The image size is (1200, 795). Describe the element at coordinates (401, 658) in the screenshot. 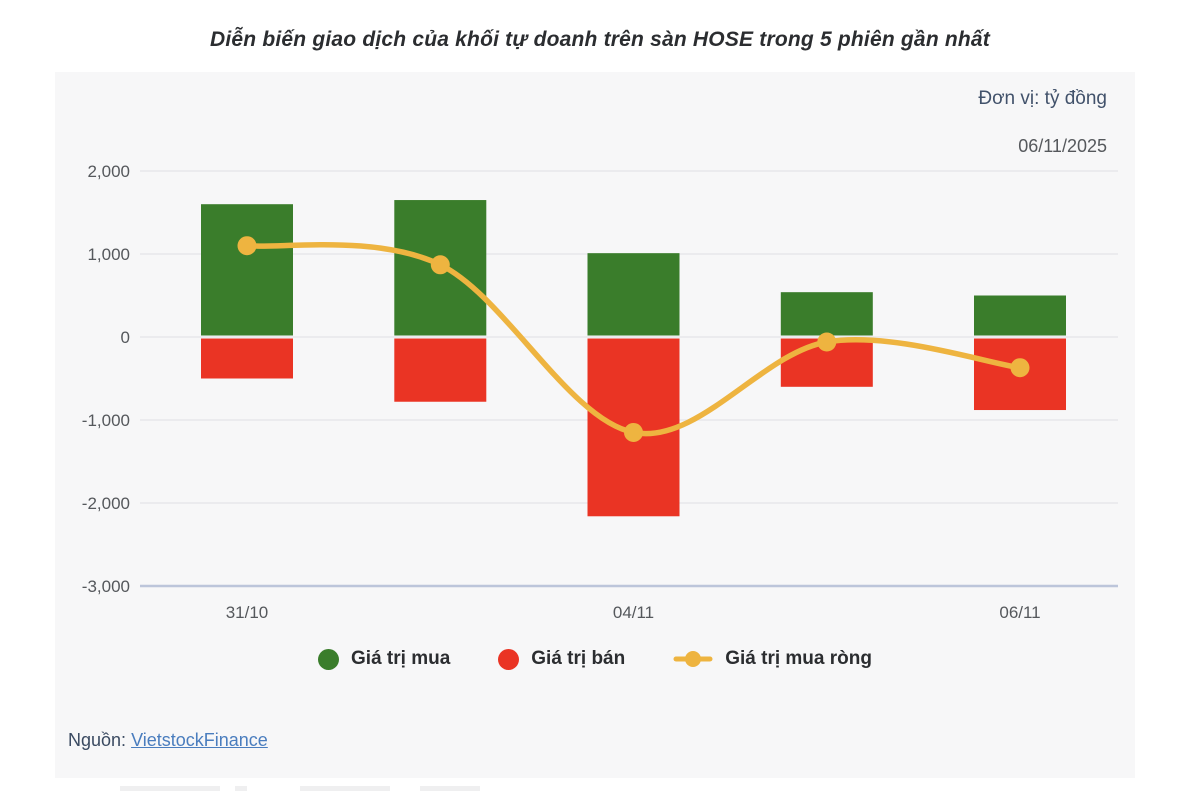

I see `legend-label-buy: Giá trị mua` at that location.